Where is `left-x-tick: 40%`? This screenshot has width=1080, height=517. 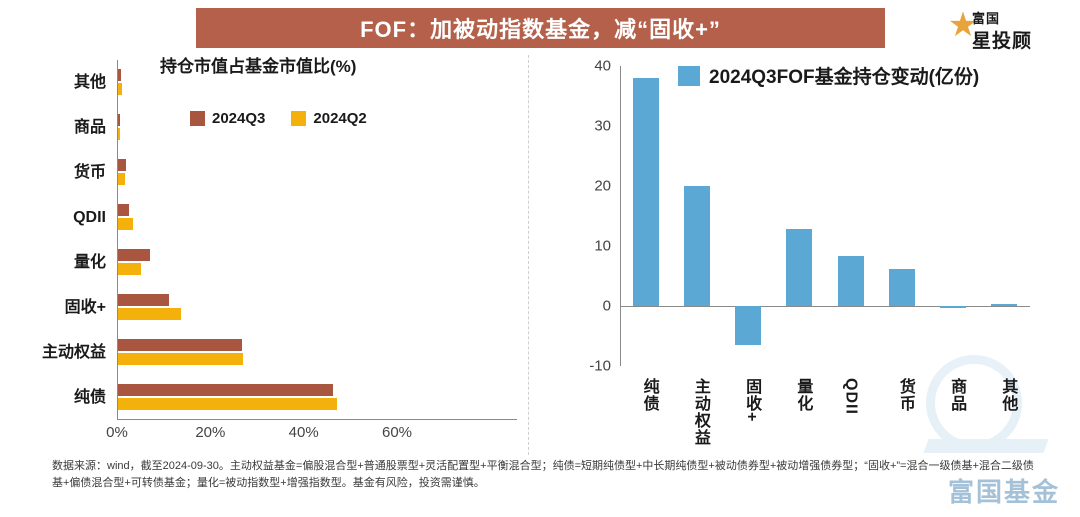
left-x-tick: 40% is located at coordinates (303, 432).